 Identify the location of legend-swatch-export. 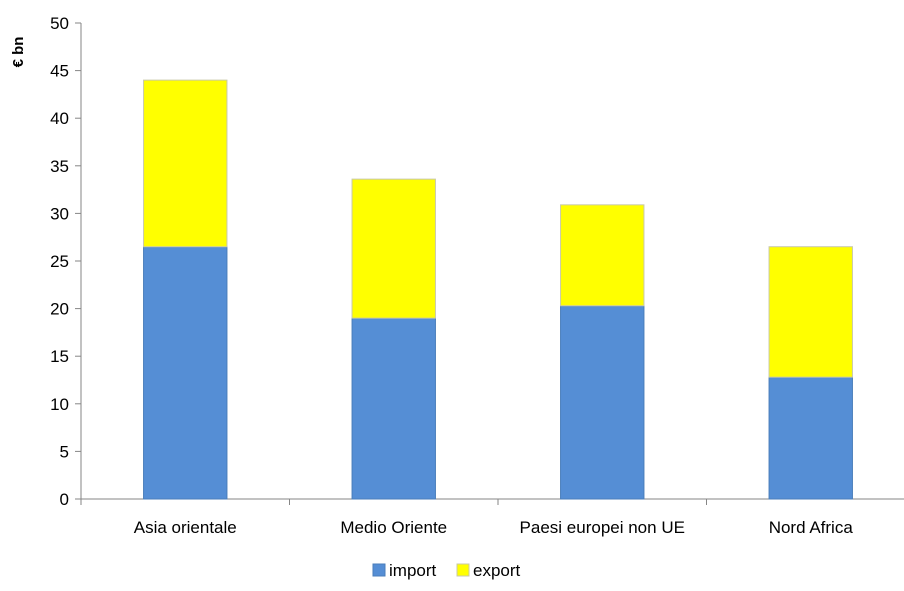
(463, 570).